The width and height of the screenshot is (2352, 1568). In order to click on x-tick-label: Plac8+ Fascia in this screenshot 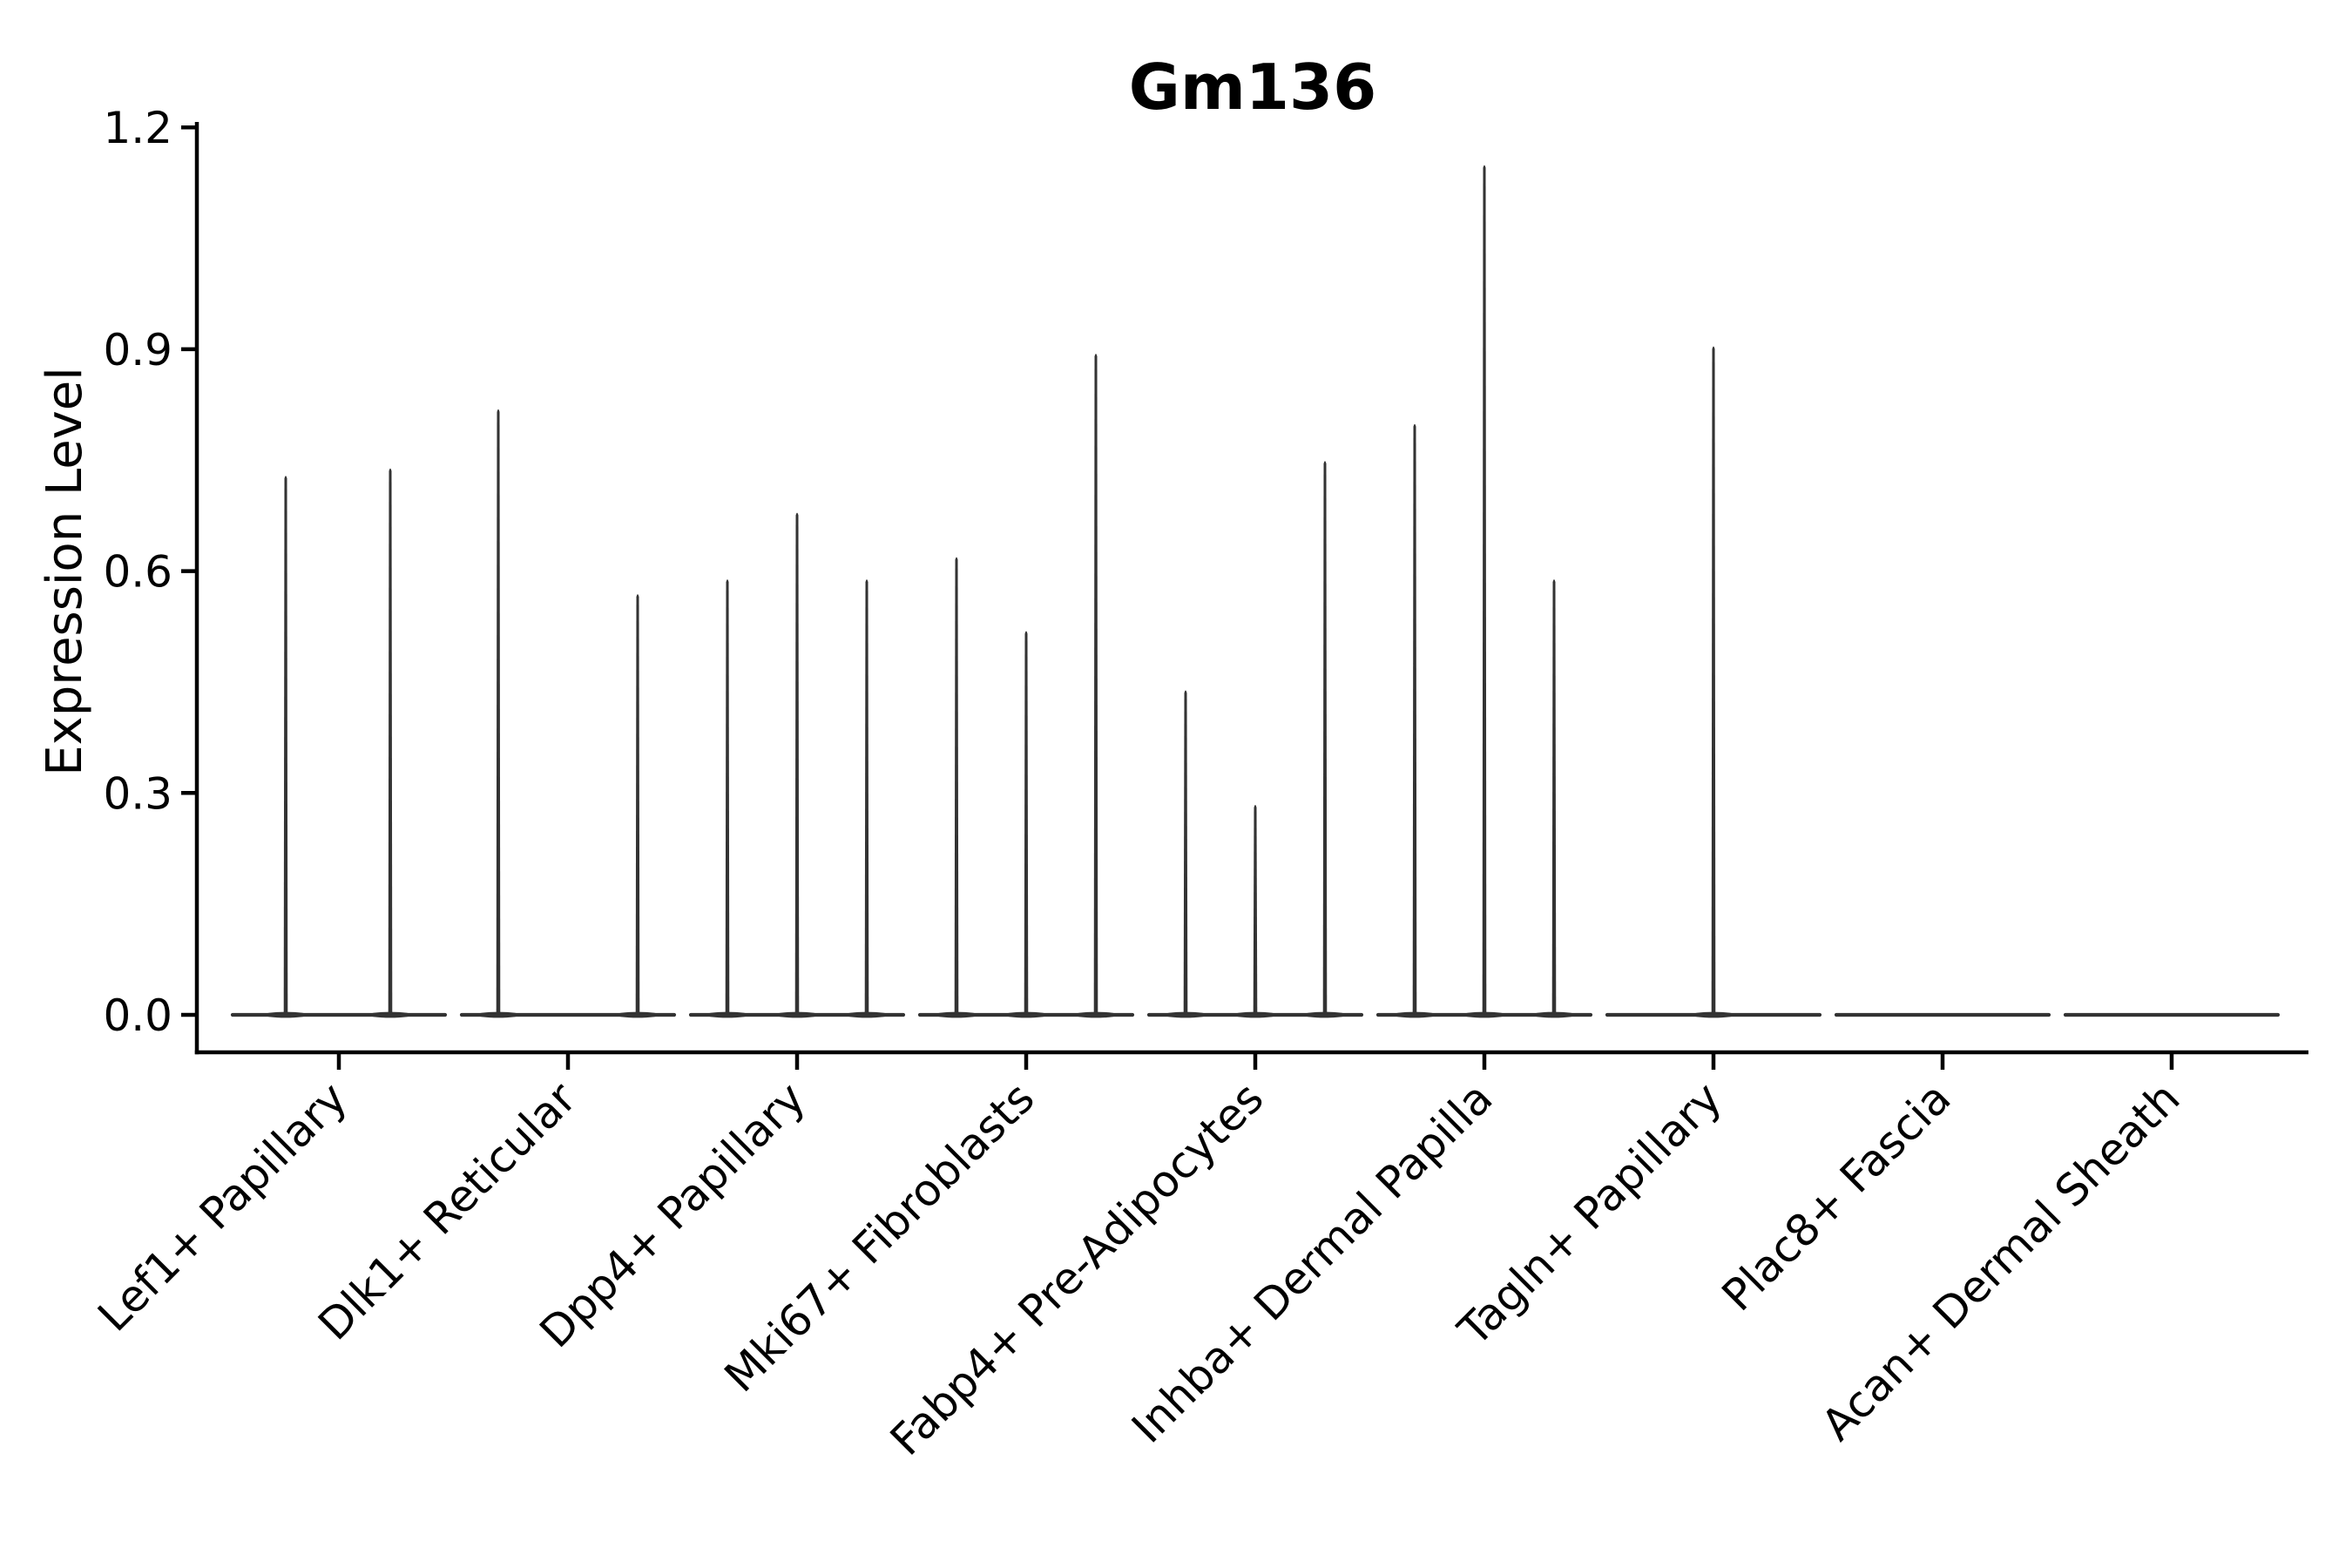, I will do `click(1837, 1196)`.